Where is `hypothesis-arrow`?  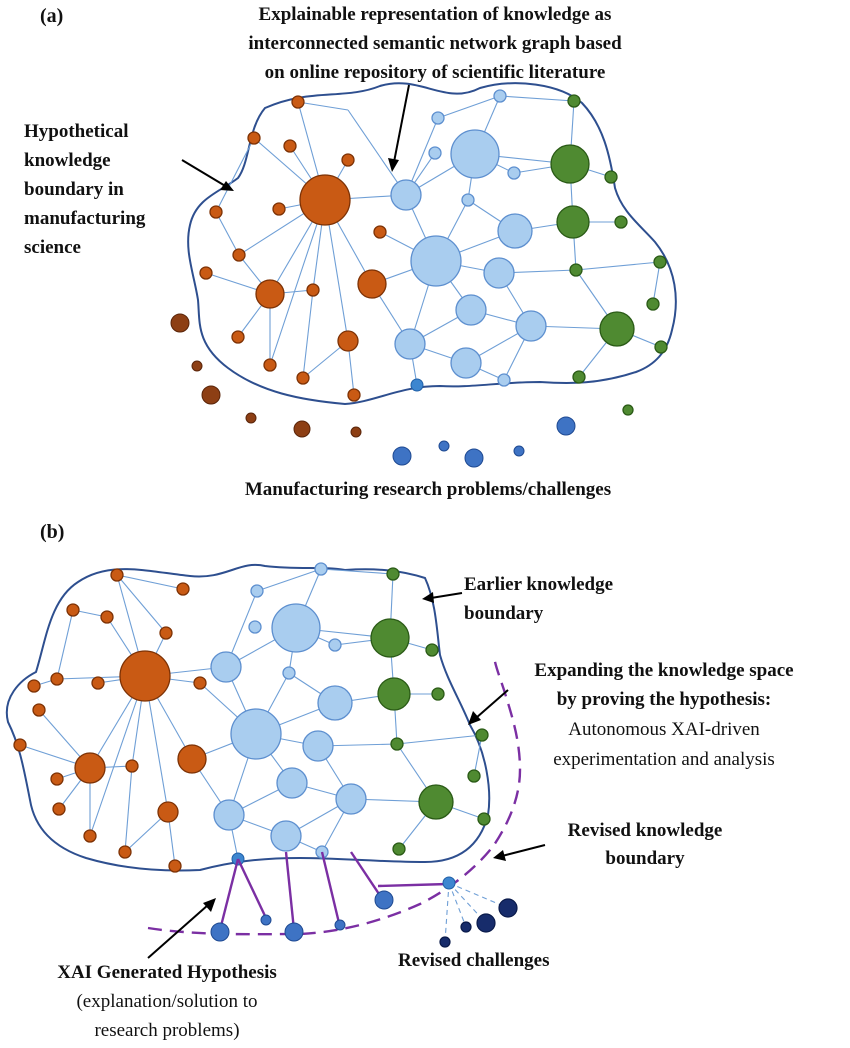
hypothesis-arrow is located at coordinates (178, 931).